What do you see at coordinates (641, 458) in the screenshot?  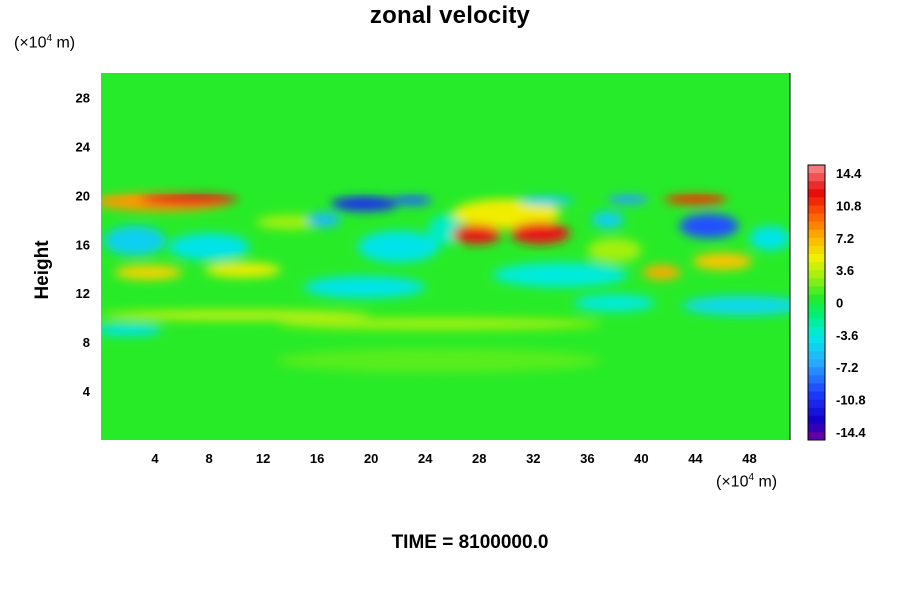 I see `x-tick-label: 40` at bounding box center [641, 458].